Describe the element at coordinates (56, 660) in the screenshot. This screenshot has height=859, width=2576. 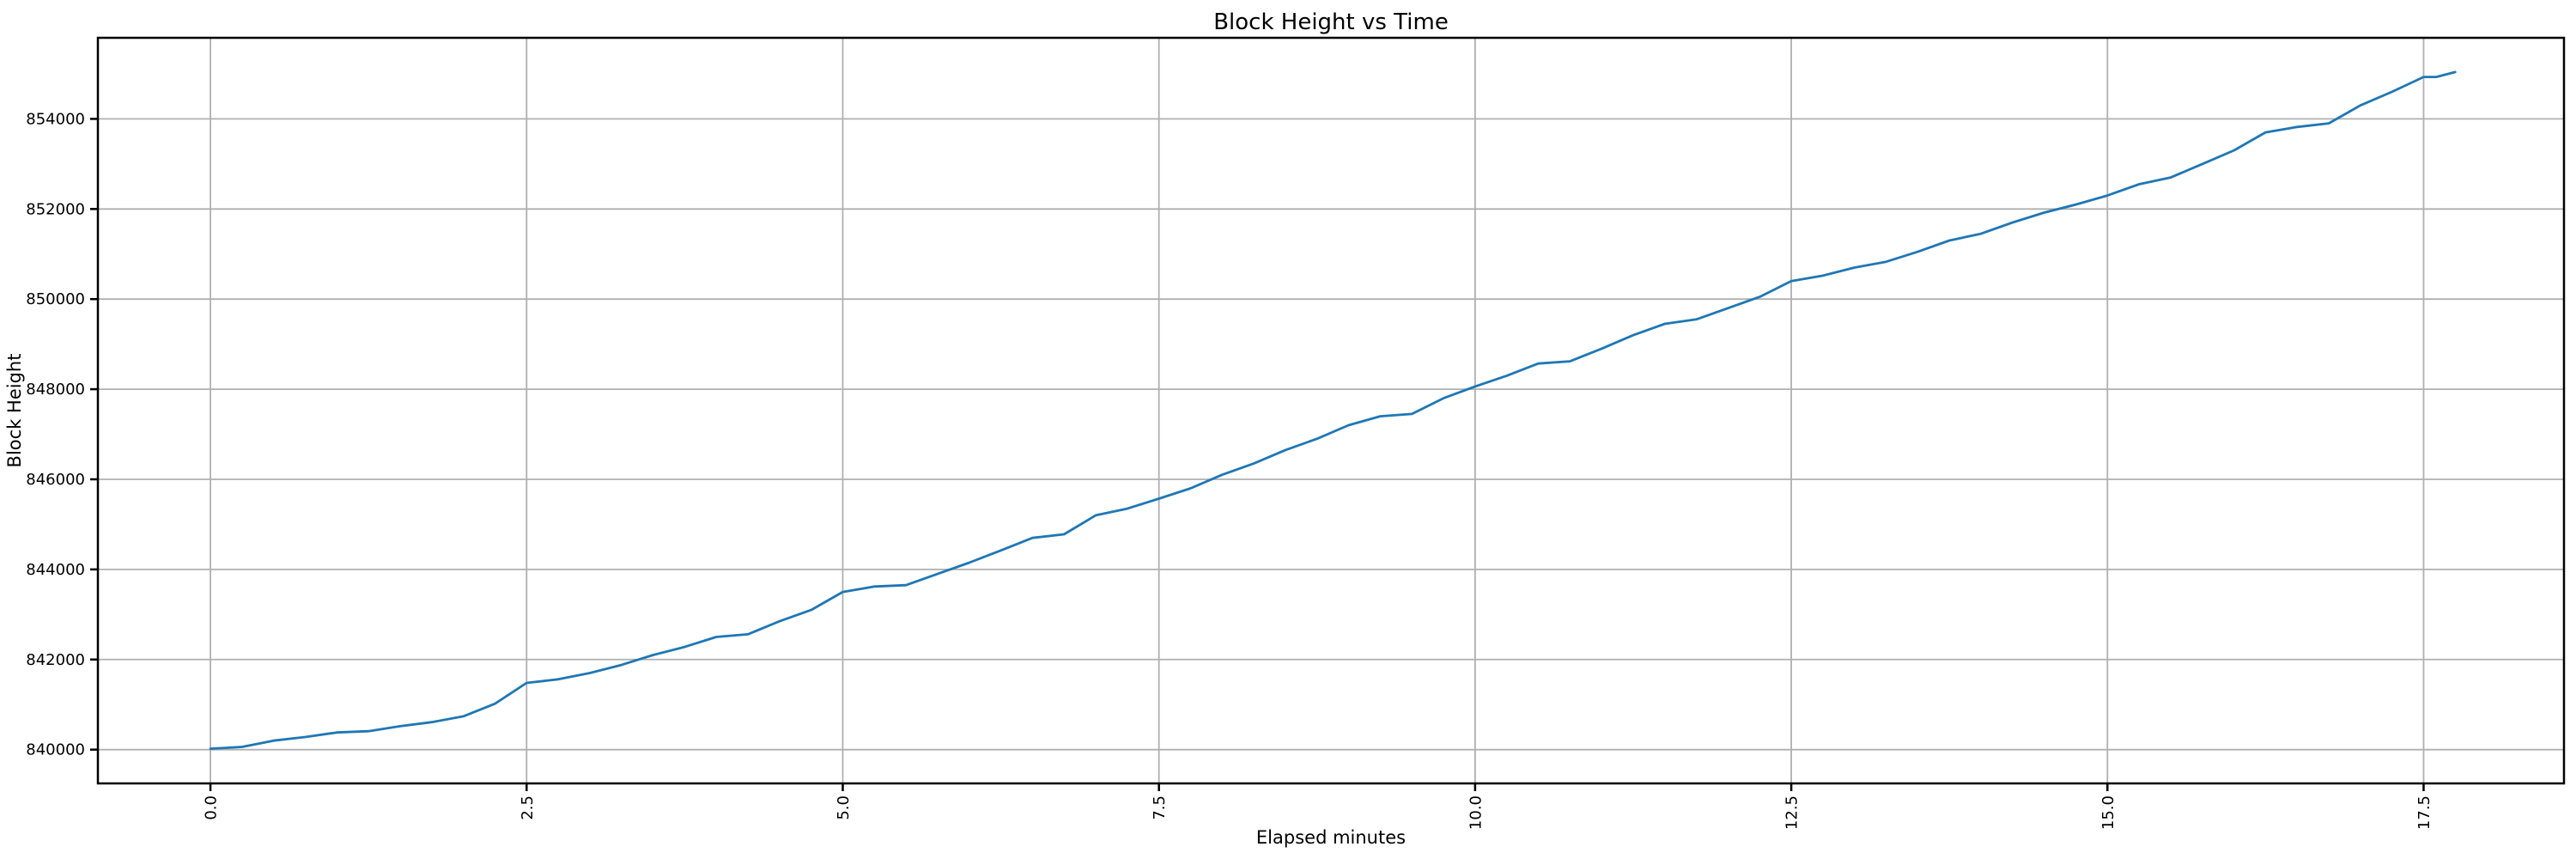
I see `y-tick-label: 842000` at that location.